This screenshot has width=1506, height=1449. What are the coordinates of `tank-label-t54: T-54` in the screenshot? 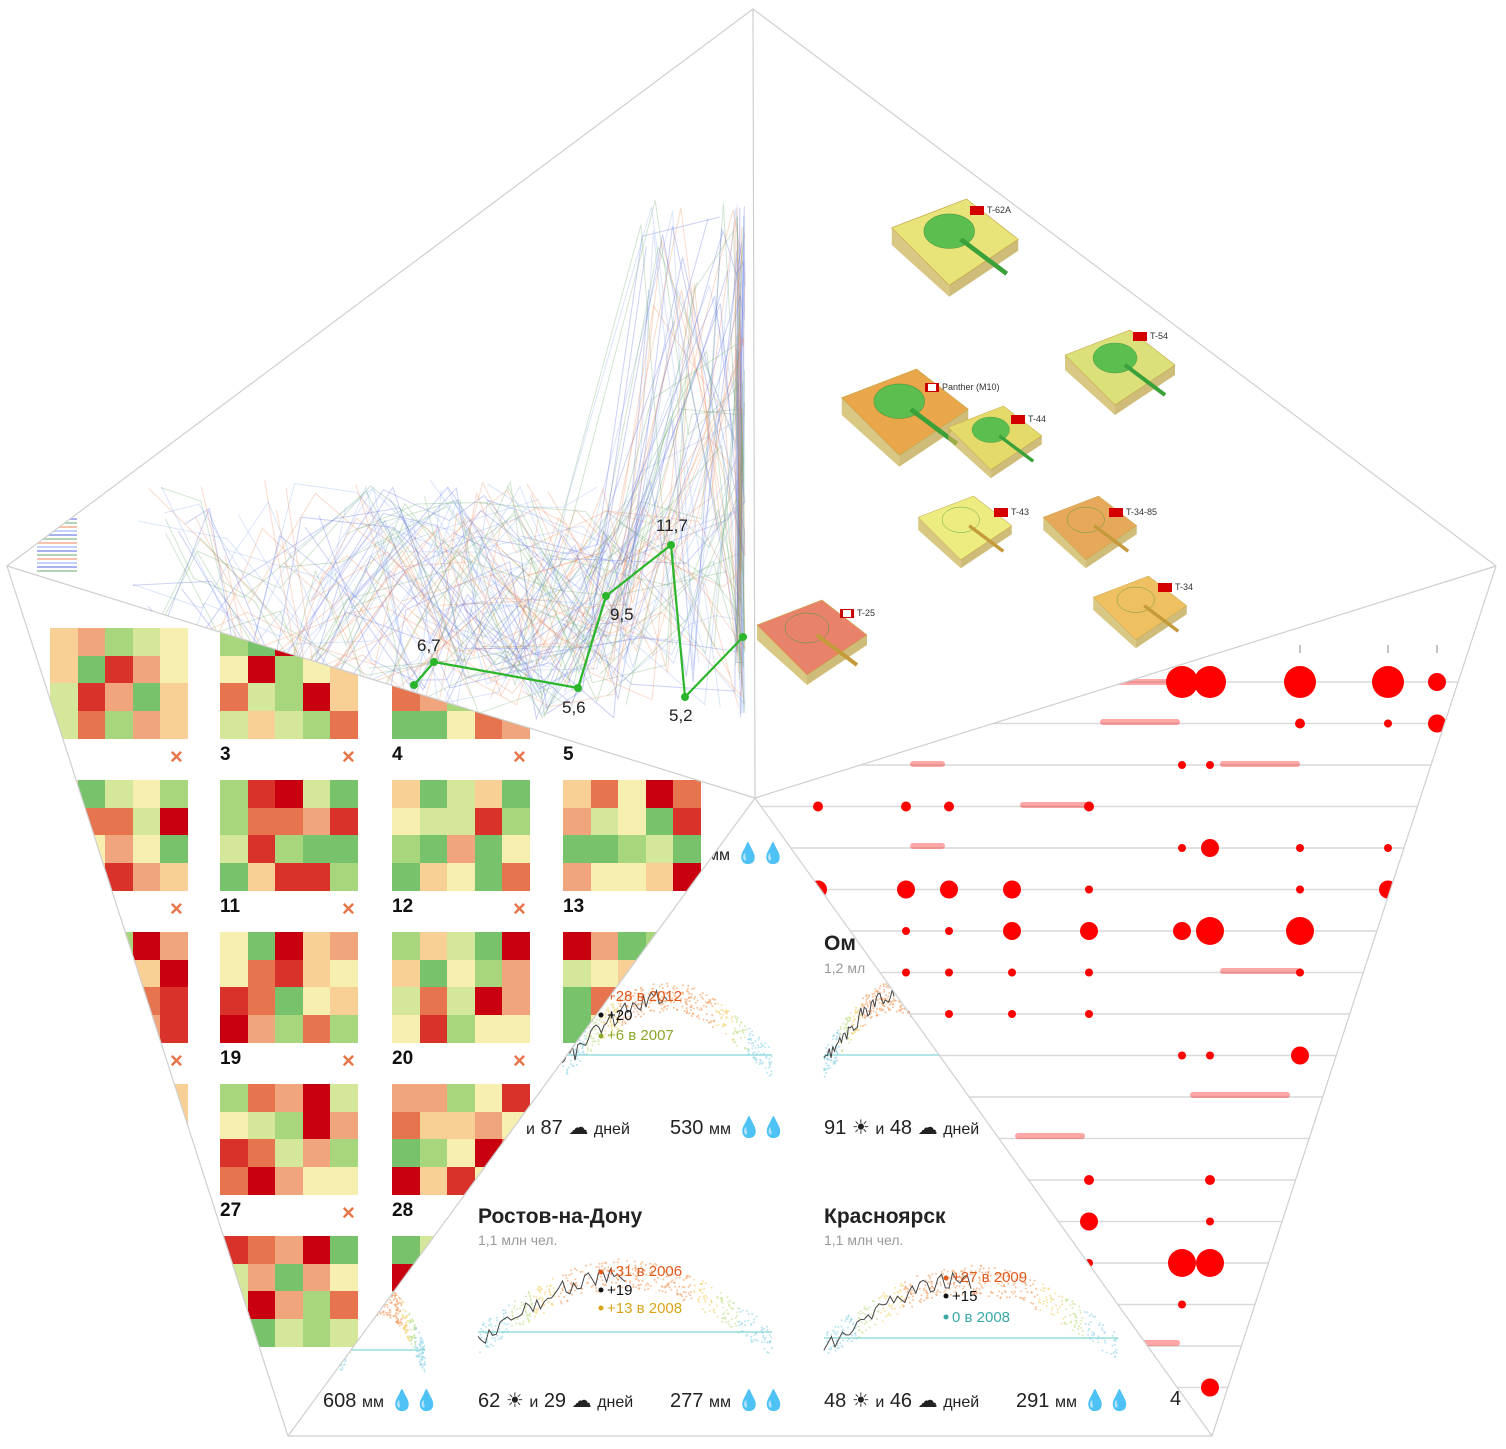 It's located at (1150, 336).